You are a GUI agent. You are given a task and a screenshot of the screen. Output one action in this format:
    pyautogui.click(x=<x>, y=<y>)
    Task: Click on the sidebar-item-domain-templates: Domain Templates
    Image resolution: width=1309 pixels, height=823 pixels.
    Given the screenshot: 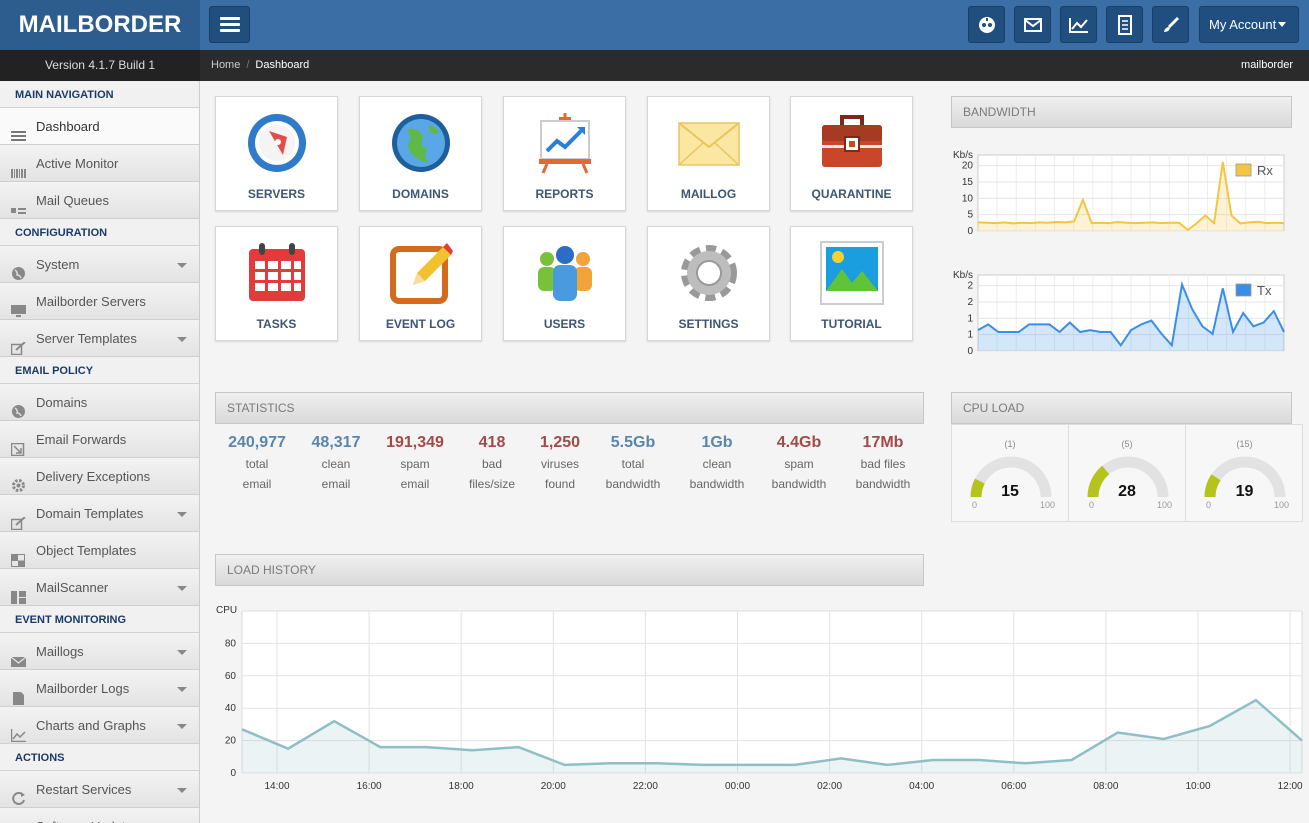 What is the action you would take?
    pyautogui.click(x=99, y=513)
    